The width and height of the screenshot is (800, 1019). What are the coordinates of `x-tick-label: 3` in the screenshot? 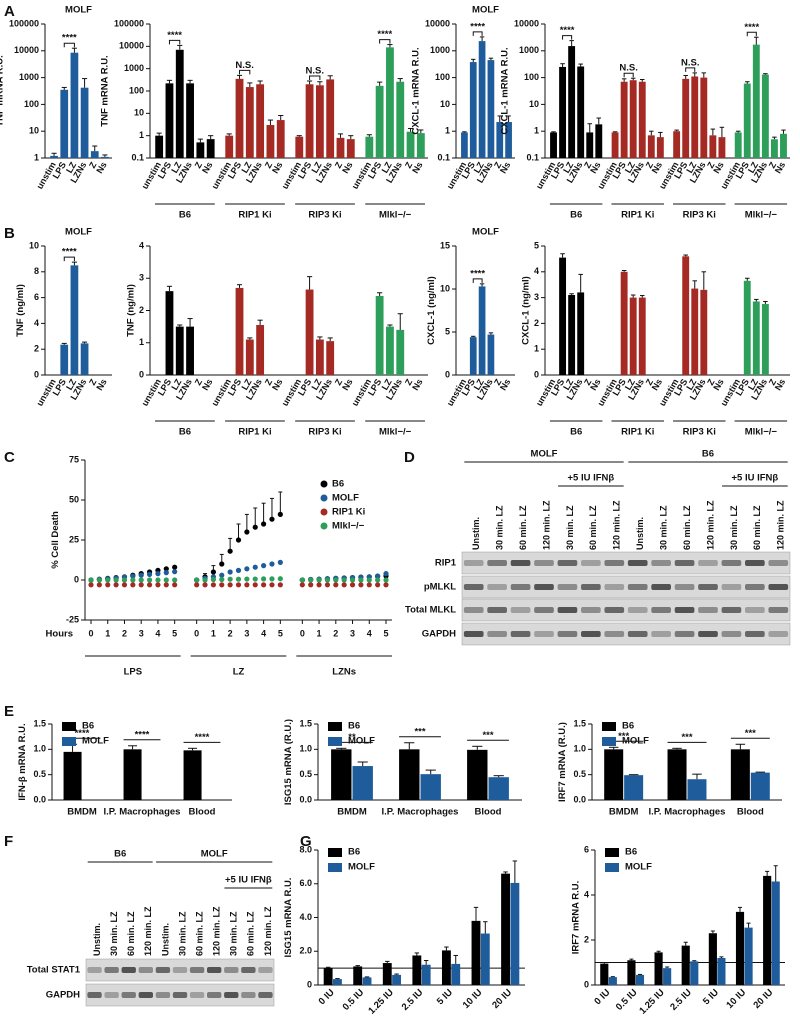 It's located at (352, 633).